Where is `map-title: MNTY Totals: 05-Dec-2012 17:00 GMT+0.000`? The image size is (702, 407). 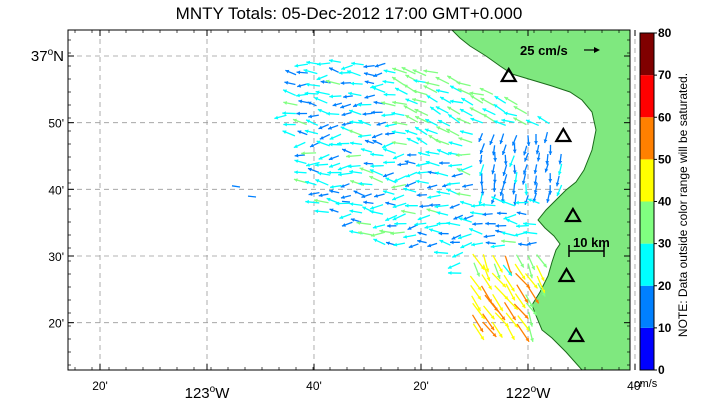 map-title: MNTY Totals: 05-Dec-2012 17:00 GMT+0.000 is located at coordinates (349, 13).